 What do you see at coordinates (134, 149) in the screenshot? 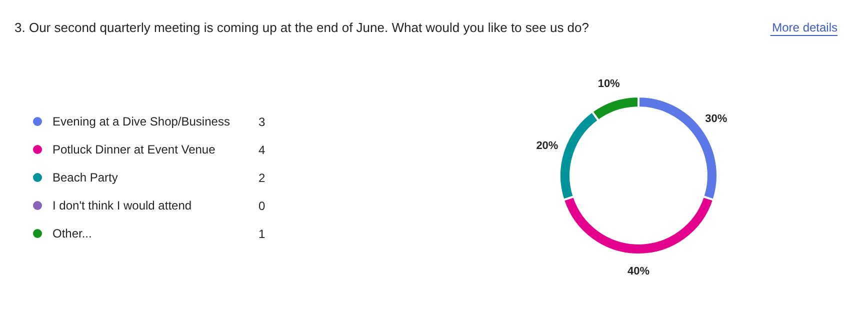
I see `legend-label: Potluck Dinner at Event Venue` at bounding box center [134, 149].